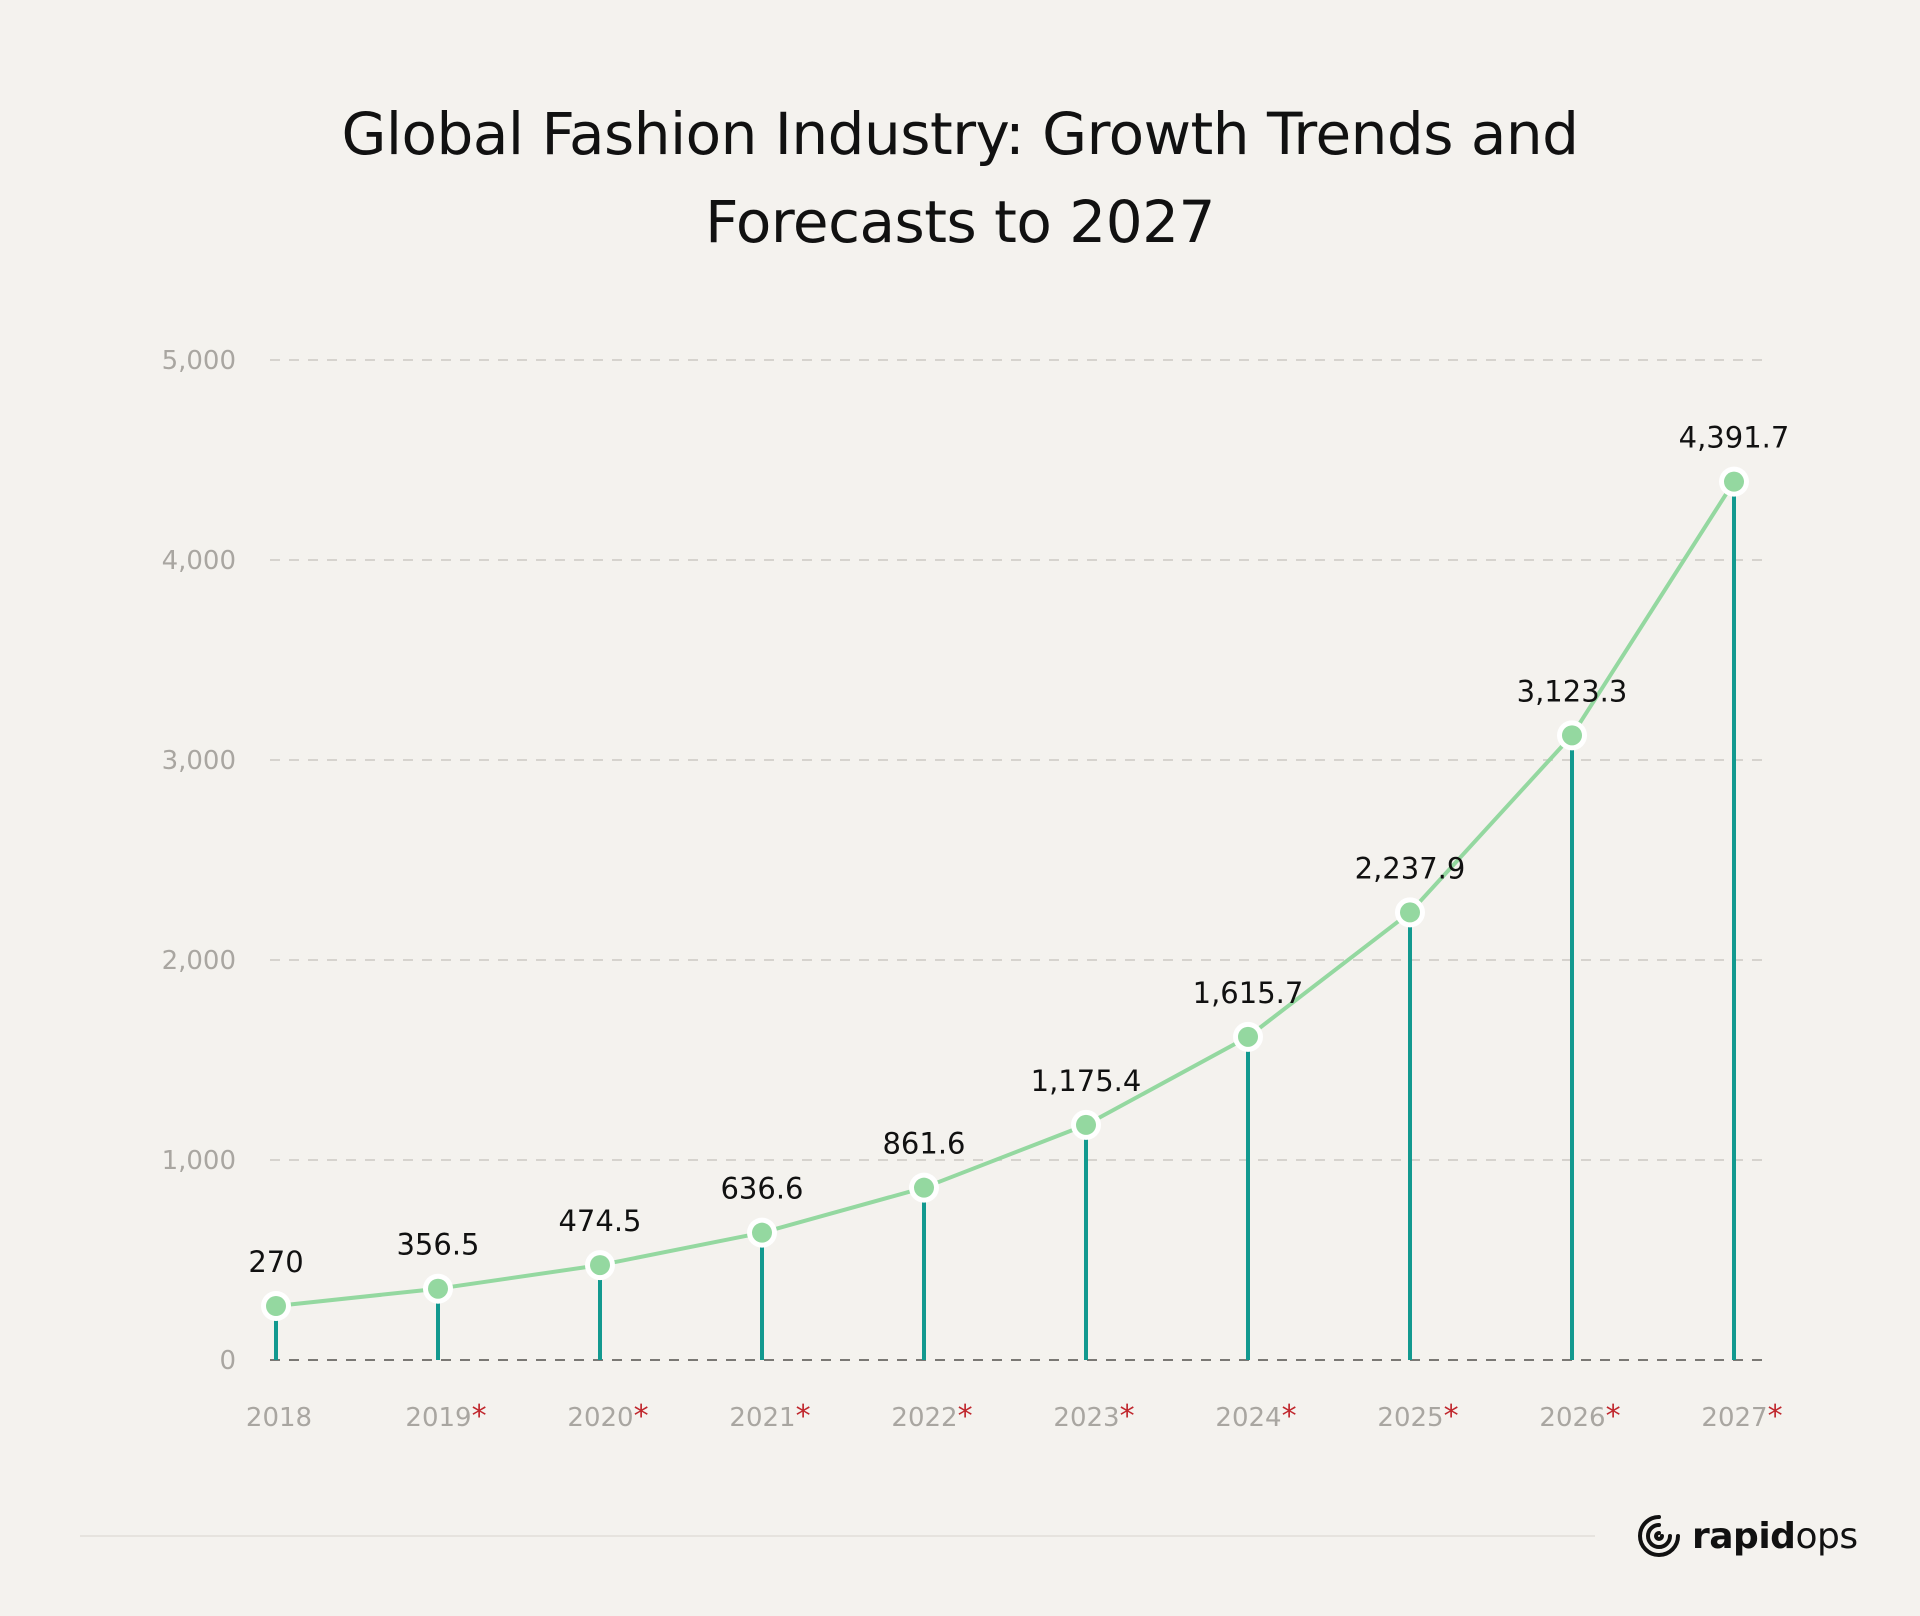 The width and height of the screenshot is (1920, 1616). Describe the element at coordinates (1086, 1418) in the screenshot. I see `x-tick-year: 2023` at that location.